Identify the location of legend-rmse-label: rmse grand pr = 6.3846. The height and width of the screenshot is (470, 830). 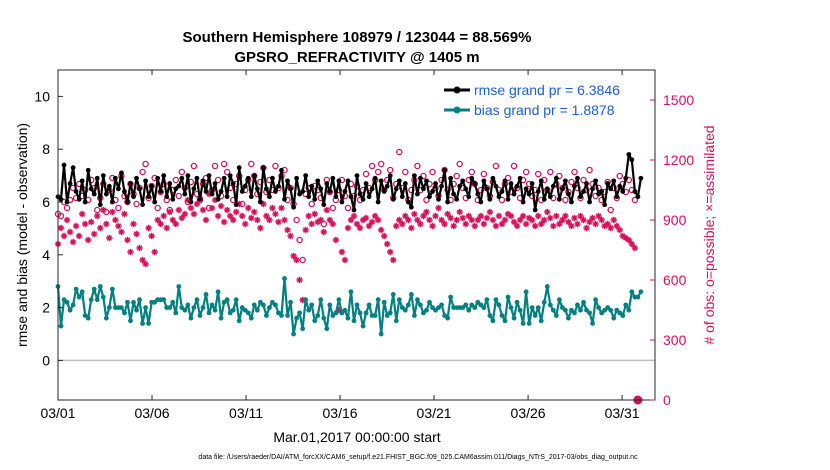
(547, 90).